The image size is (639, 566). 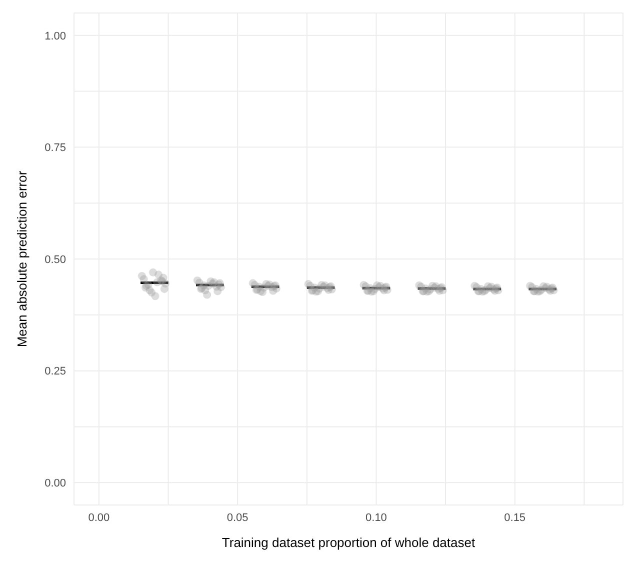 What do you see at coordinates (55, 148) in the screenshot?
I see `y-tick-label: 0.75` at bounding box center [55, 148].